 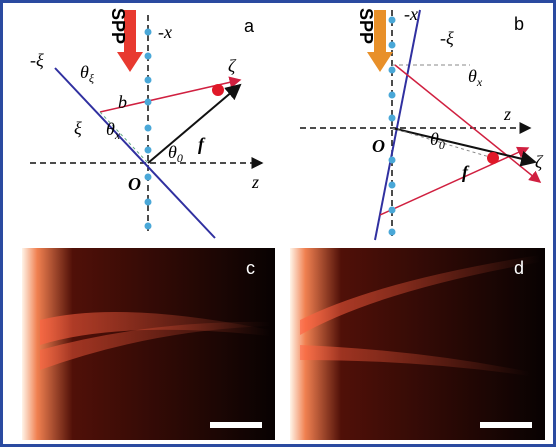 I want to click on angle-label: θξ, so click(x=87, y=73).